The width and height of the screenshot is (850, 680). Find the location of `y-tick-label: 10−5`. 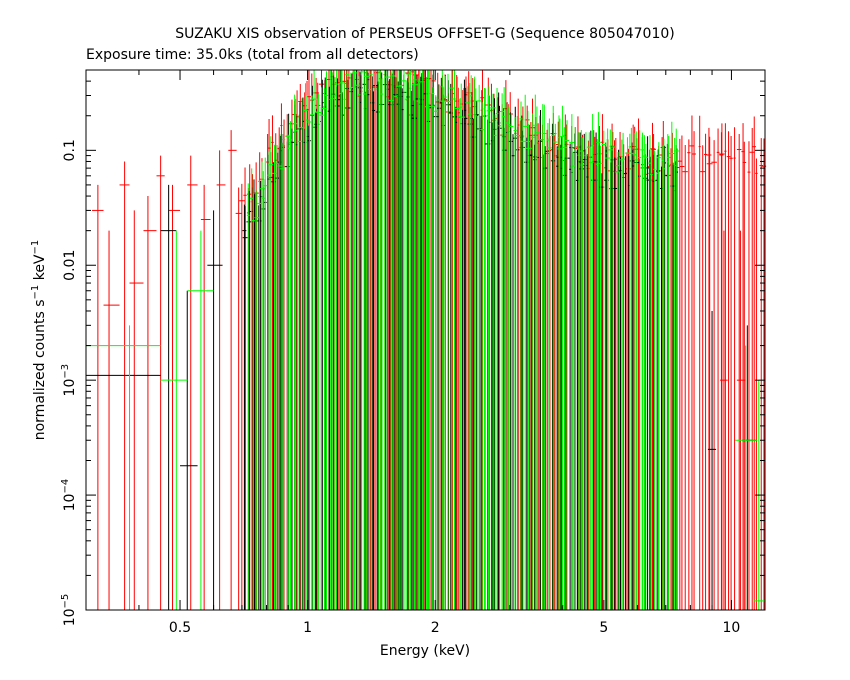

y-tick-label: 10−5 is located at coordinates (69, 610).